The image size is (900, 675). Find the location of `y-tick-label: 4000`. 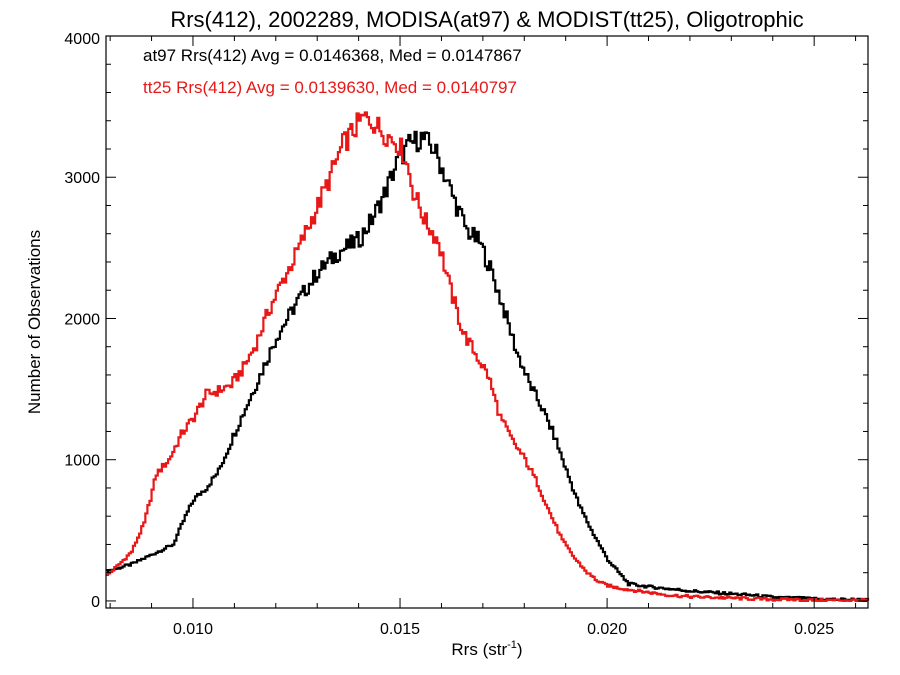

y-tick-label: 4000 is located at coordinates (82, 39).